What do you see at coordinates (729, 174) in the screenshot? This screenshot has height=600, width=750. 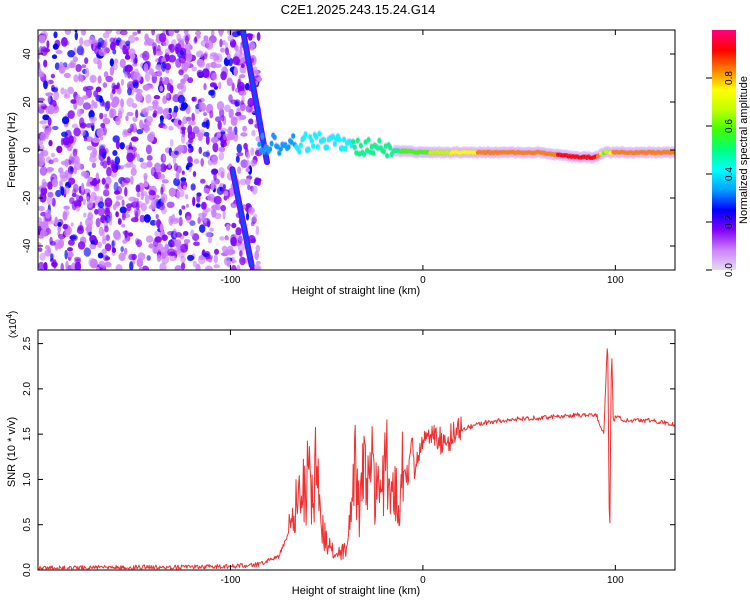 I see `colorbar-tick-label: 0.4` at bounding box center [729, 174].